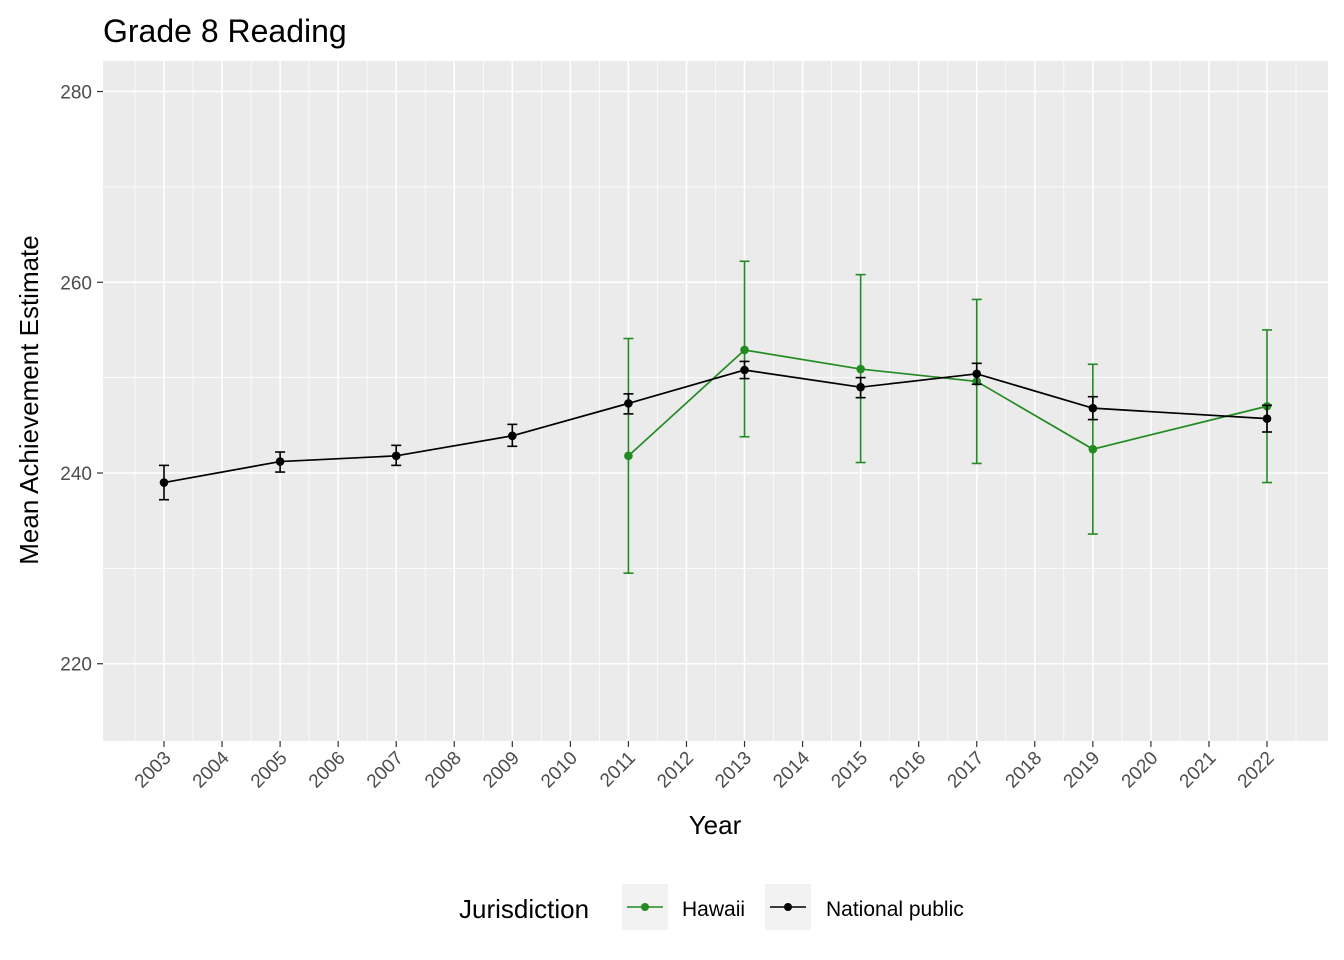  What do you see at coordinates (715, 825) in the screenshot?
I see `x-axis-title: Year` at bounding box center [715, 825].